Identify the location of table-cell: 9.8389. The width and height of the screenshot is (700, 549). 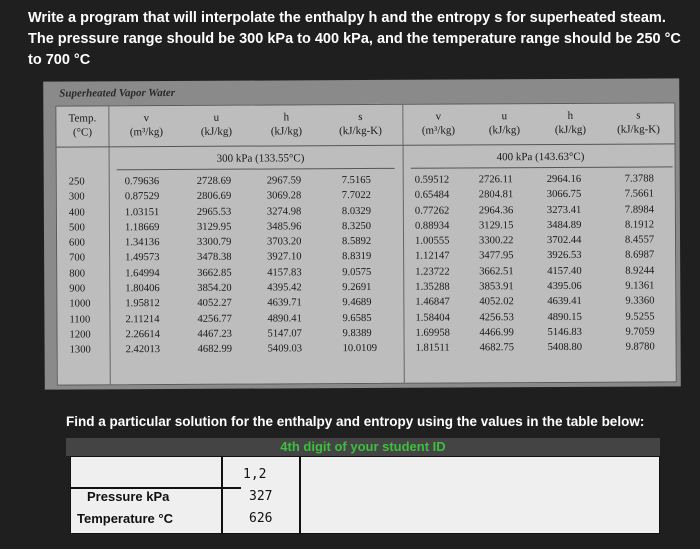
(357, 333).